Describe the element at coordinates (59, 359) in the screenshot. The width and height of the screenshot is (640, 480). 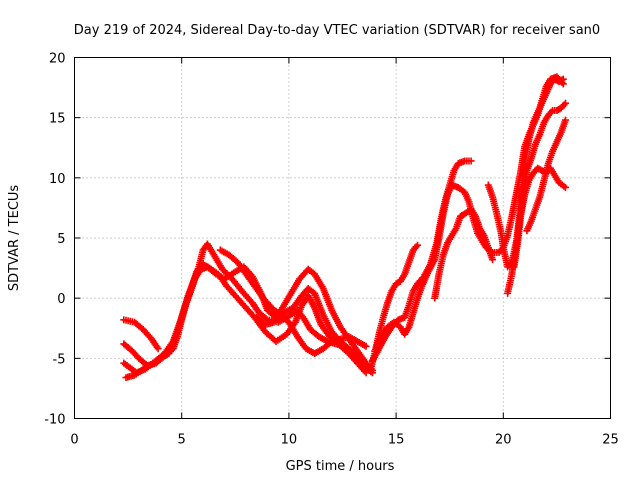
I see `y-tick-label: -5` at that location.